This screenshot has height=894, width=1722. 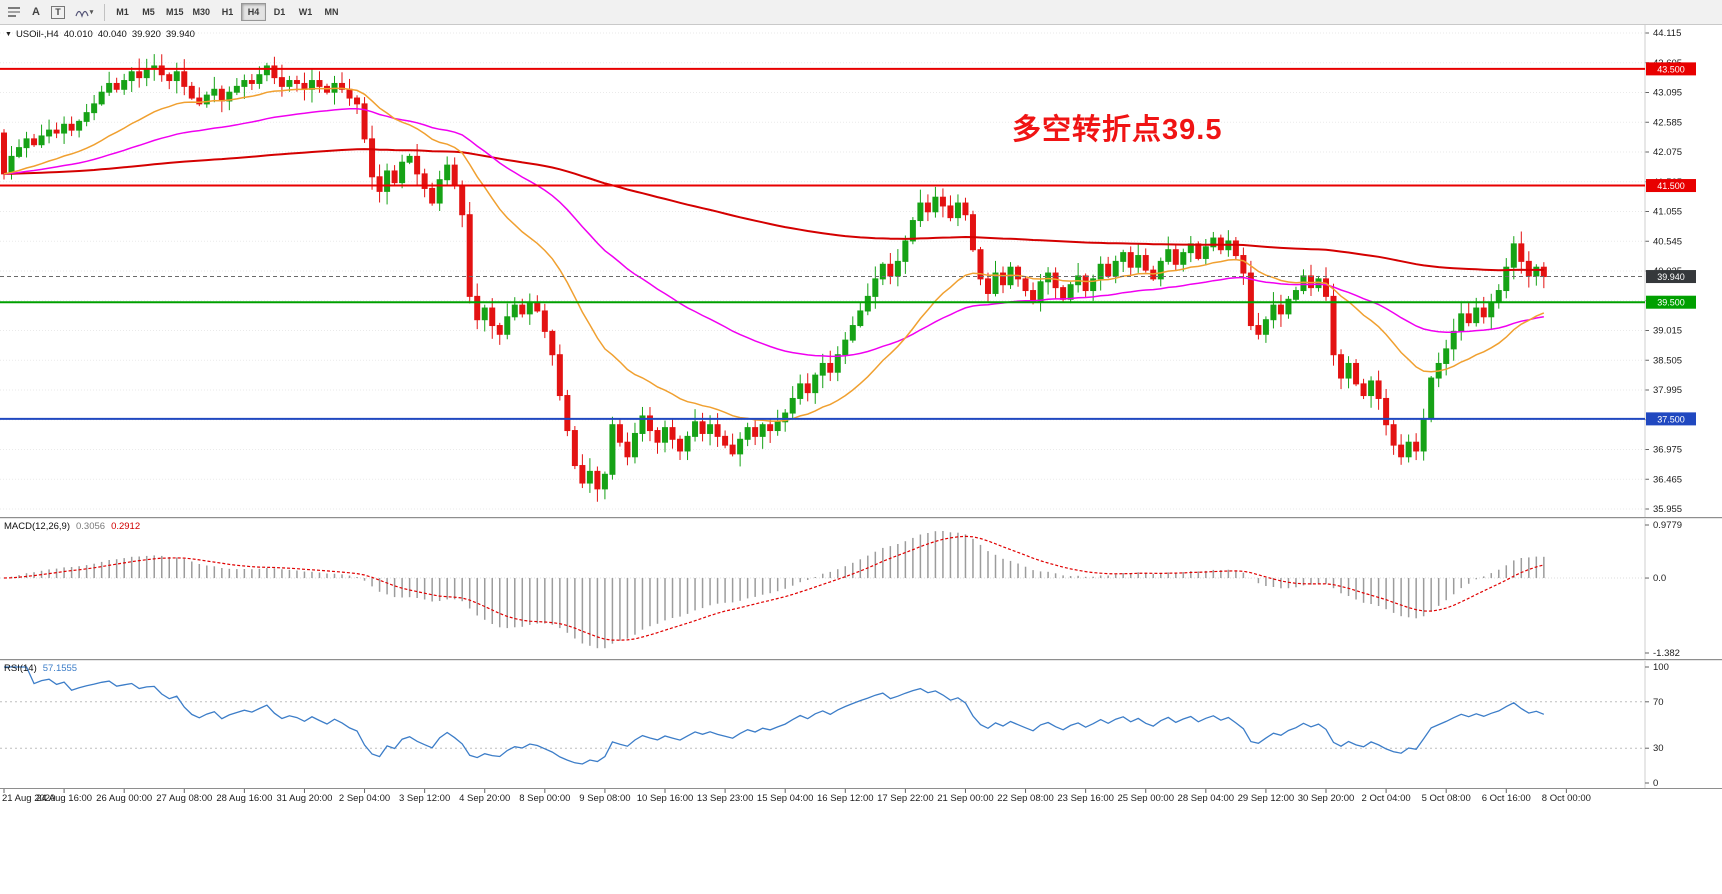 I want to click on rsi-axis-tick: 70, so click(x=1658, y=702).